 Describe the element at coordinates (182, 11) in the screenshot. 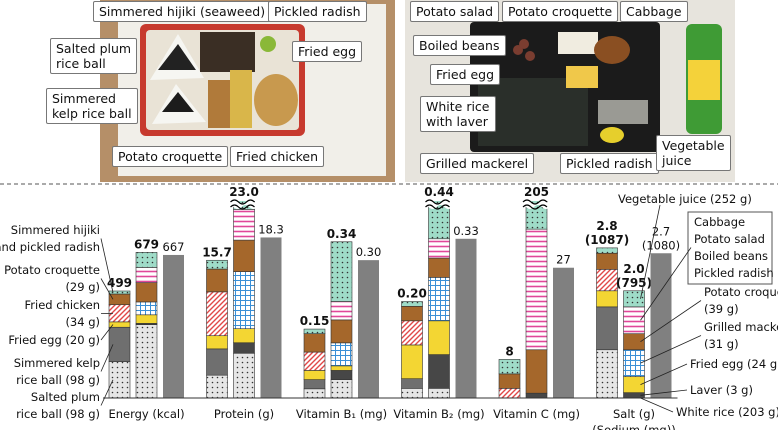

I see `photo-label: Simmered hijiki (seaweed)` at that location.